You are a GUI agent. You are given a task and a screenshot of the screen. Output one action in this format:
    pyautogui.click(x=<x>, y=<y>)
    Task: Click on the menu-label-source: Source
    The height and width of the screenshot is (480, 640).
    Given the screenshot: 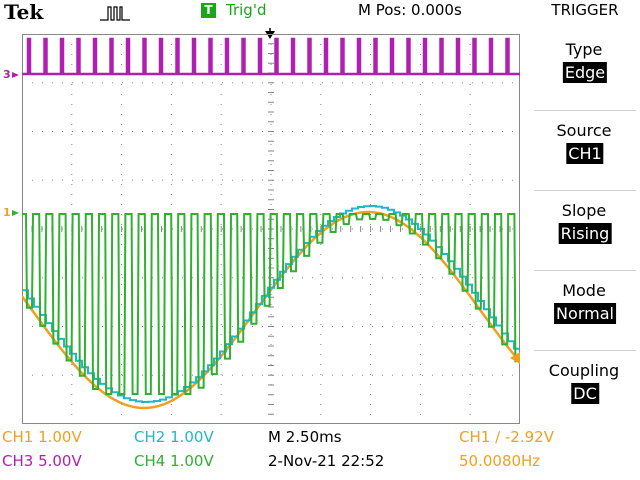 What is the action you would take?
    pyautogui.click(x=584, y=130)
    